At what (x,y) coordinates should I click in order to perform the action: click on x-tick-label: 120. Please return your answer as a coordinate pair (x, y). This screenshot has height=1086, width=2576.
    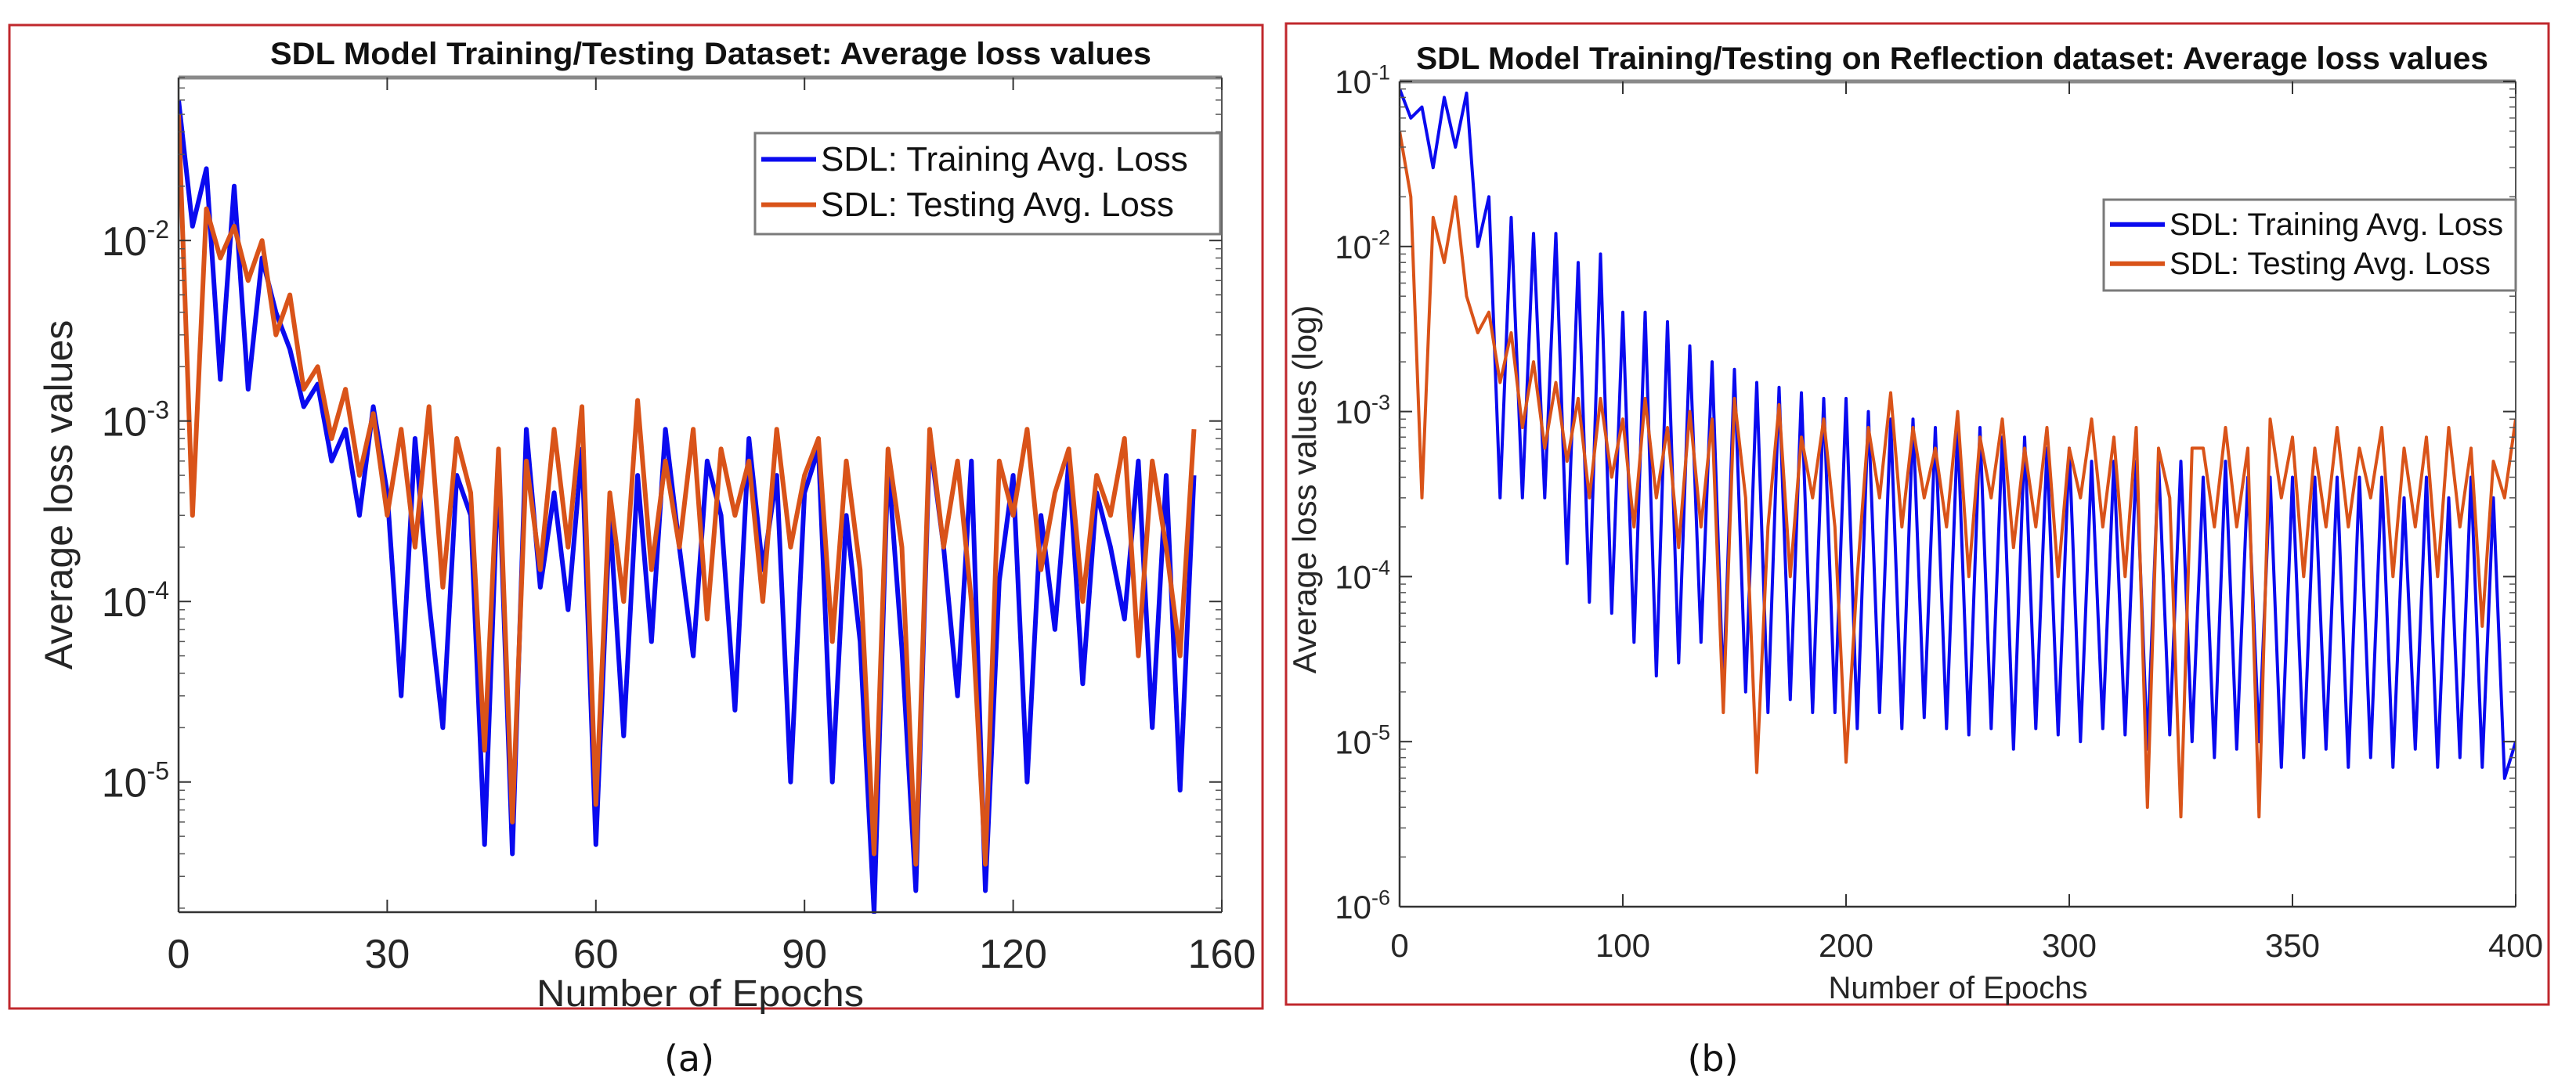
    Looking at the image, I should click on (1013, 954).